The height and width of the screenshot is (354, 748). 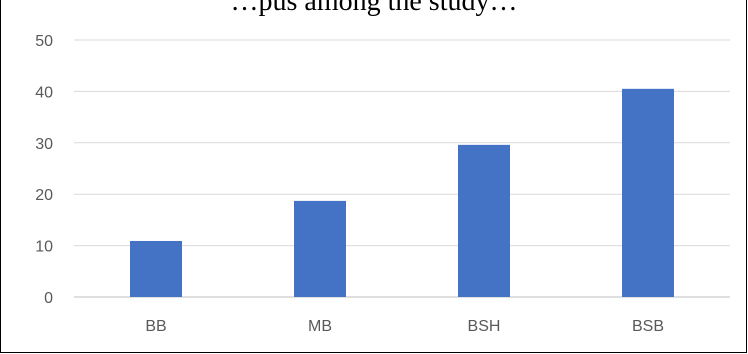 I want to click on bar-bsh, so click(x=484, y=220).